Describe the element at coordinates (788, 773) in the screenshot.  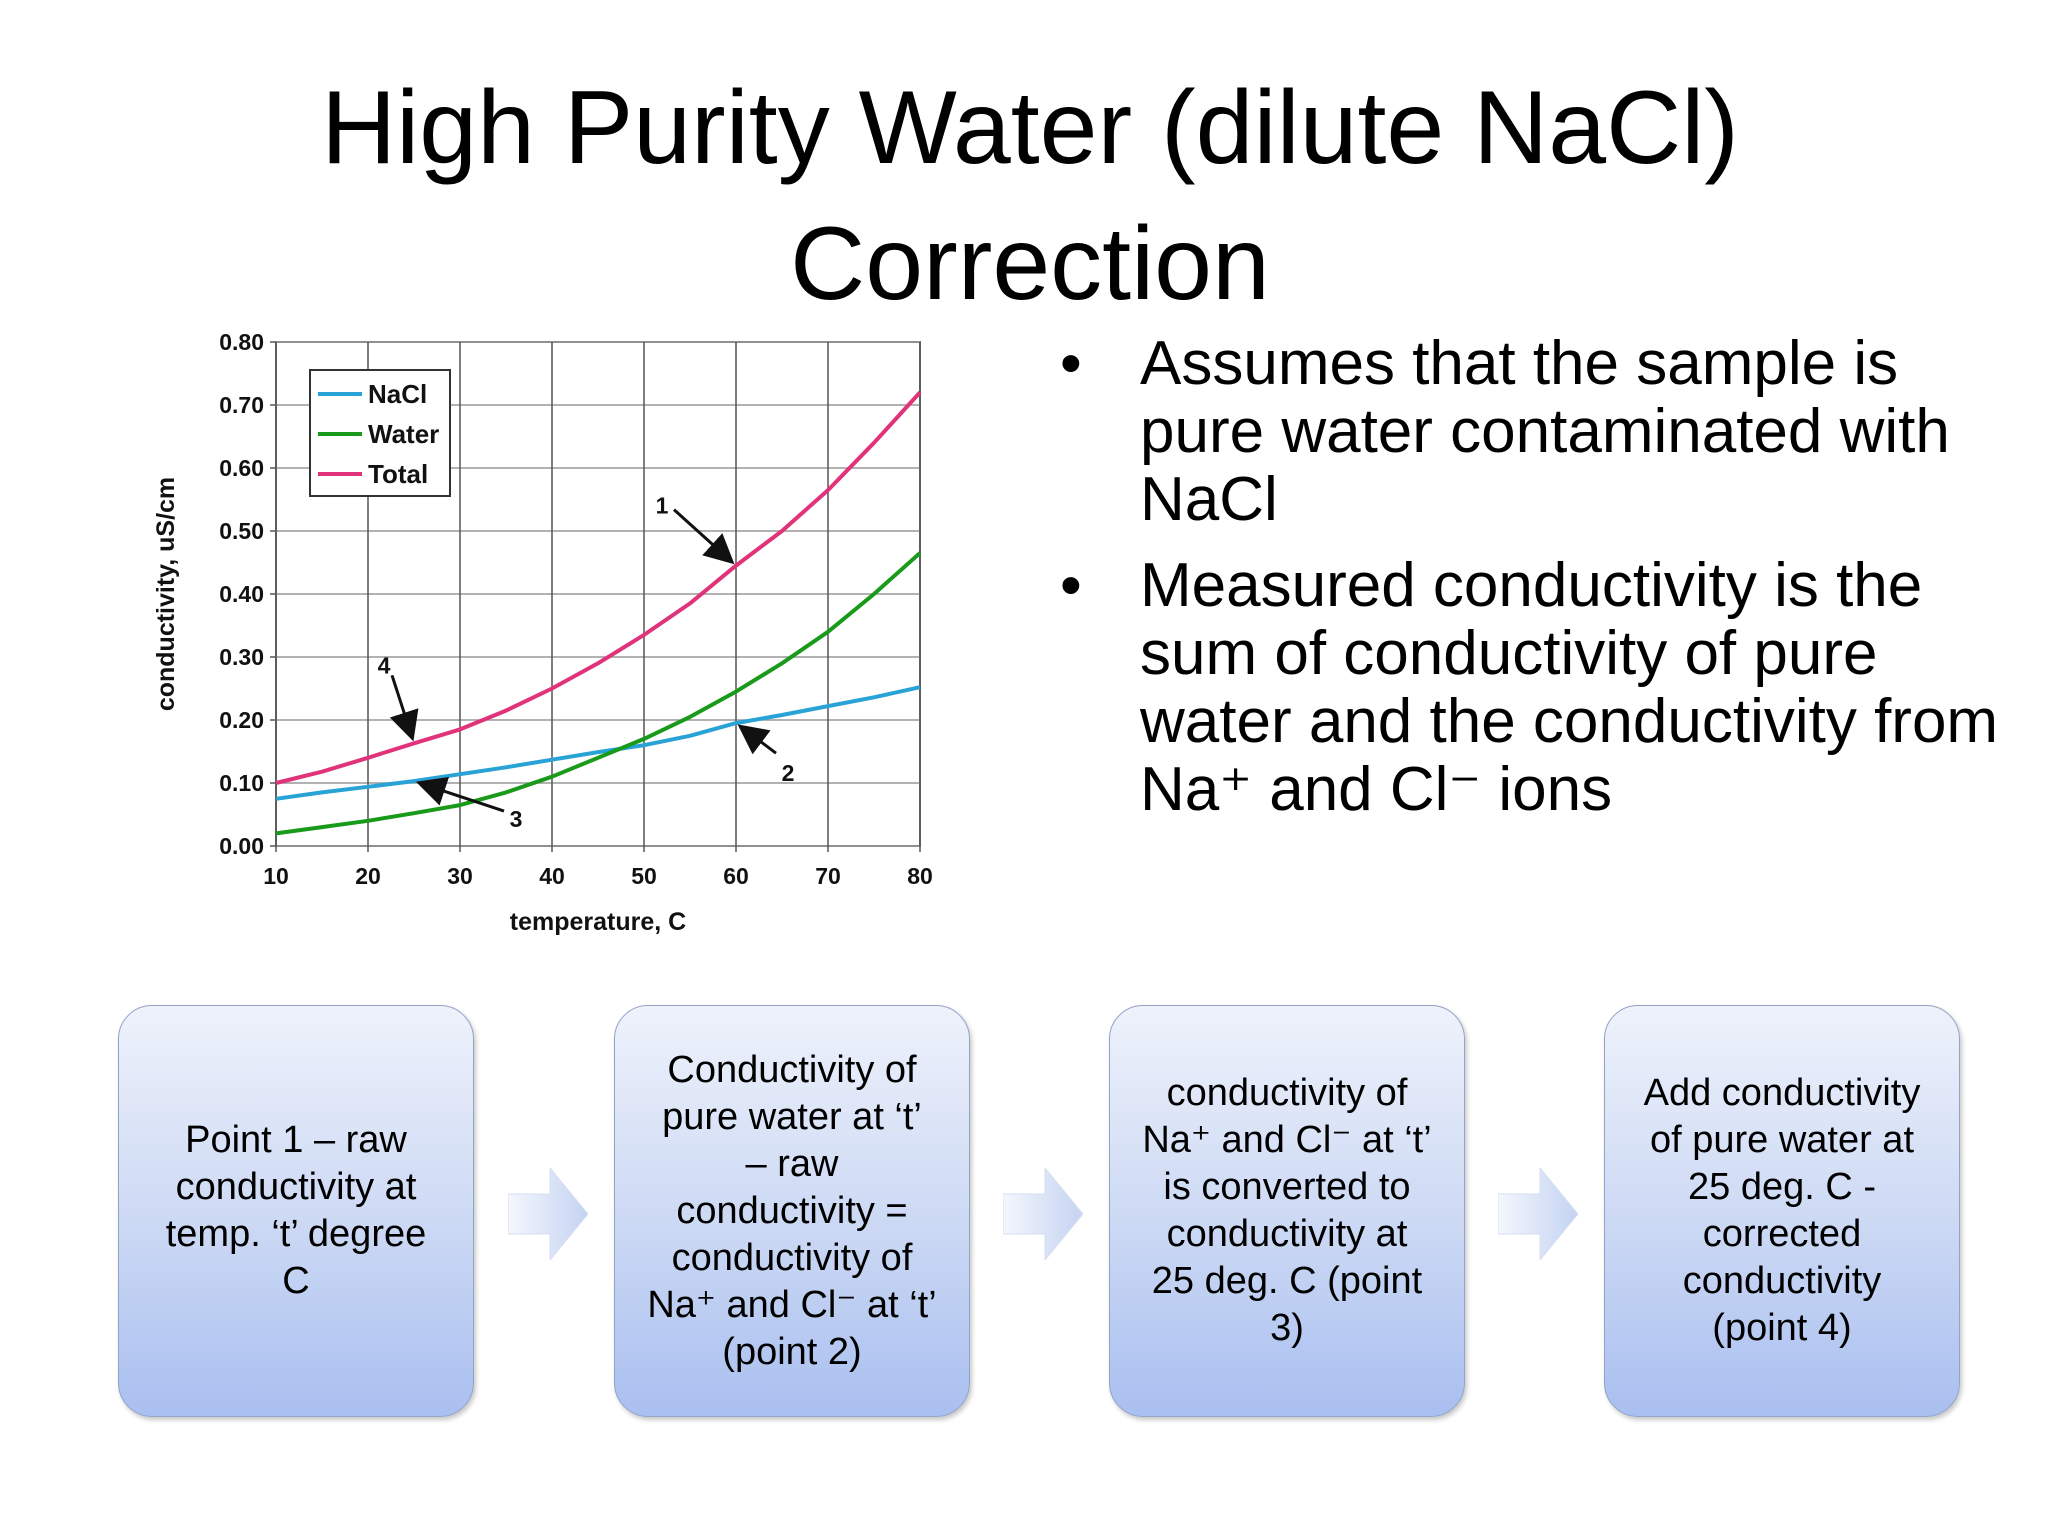
I see `annotation-label: 2` at that location.